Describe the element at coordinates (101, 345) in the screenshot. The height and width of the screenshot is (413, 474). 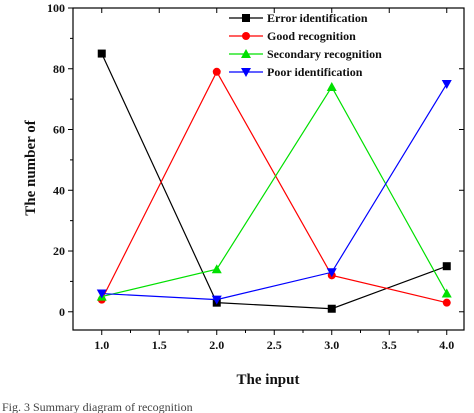
I see `x-tick-label: 1.0` at that location.